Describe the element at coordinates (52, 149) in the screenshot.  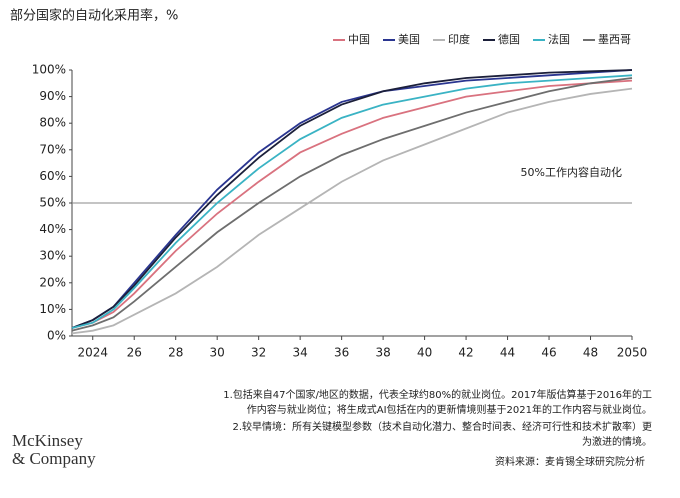
I see `y-tick-label: 70%` at that location.